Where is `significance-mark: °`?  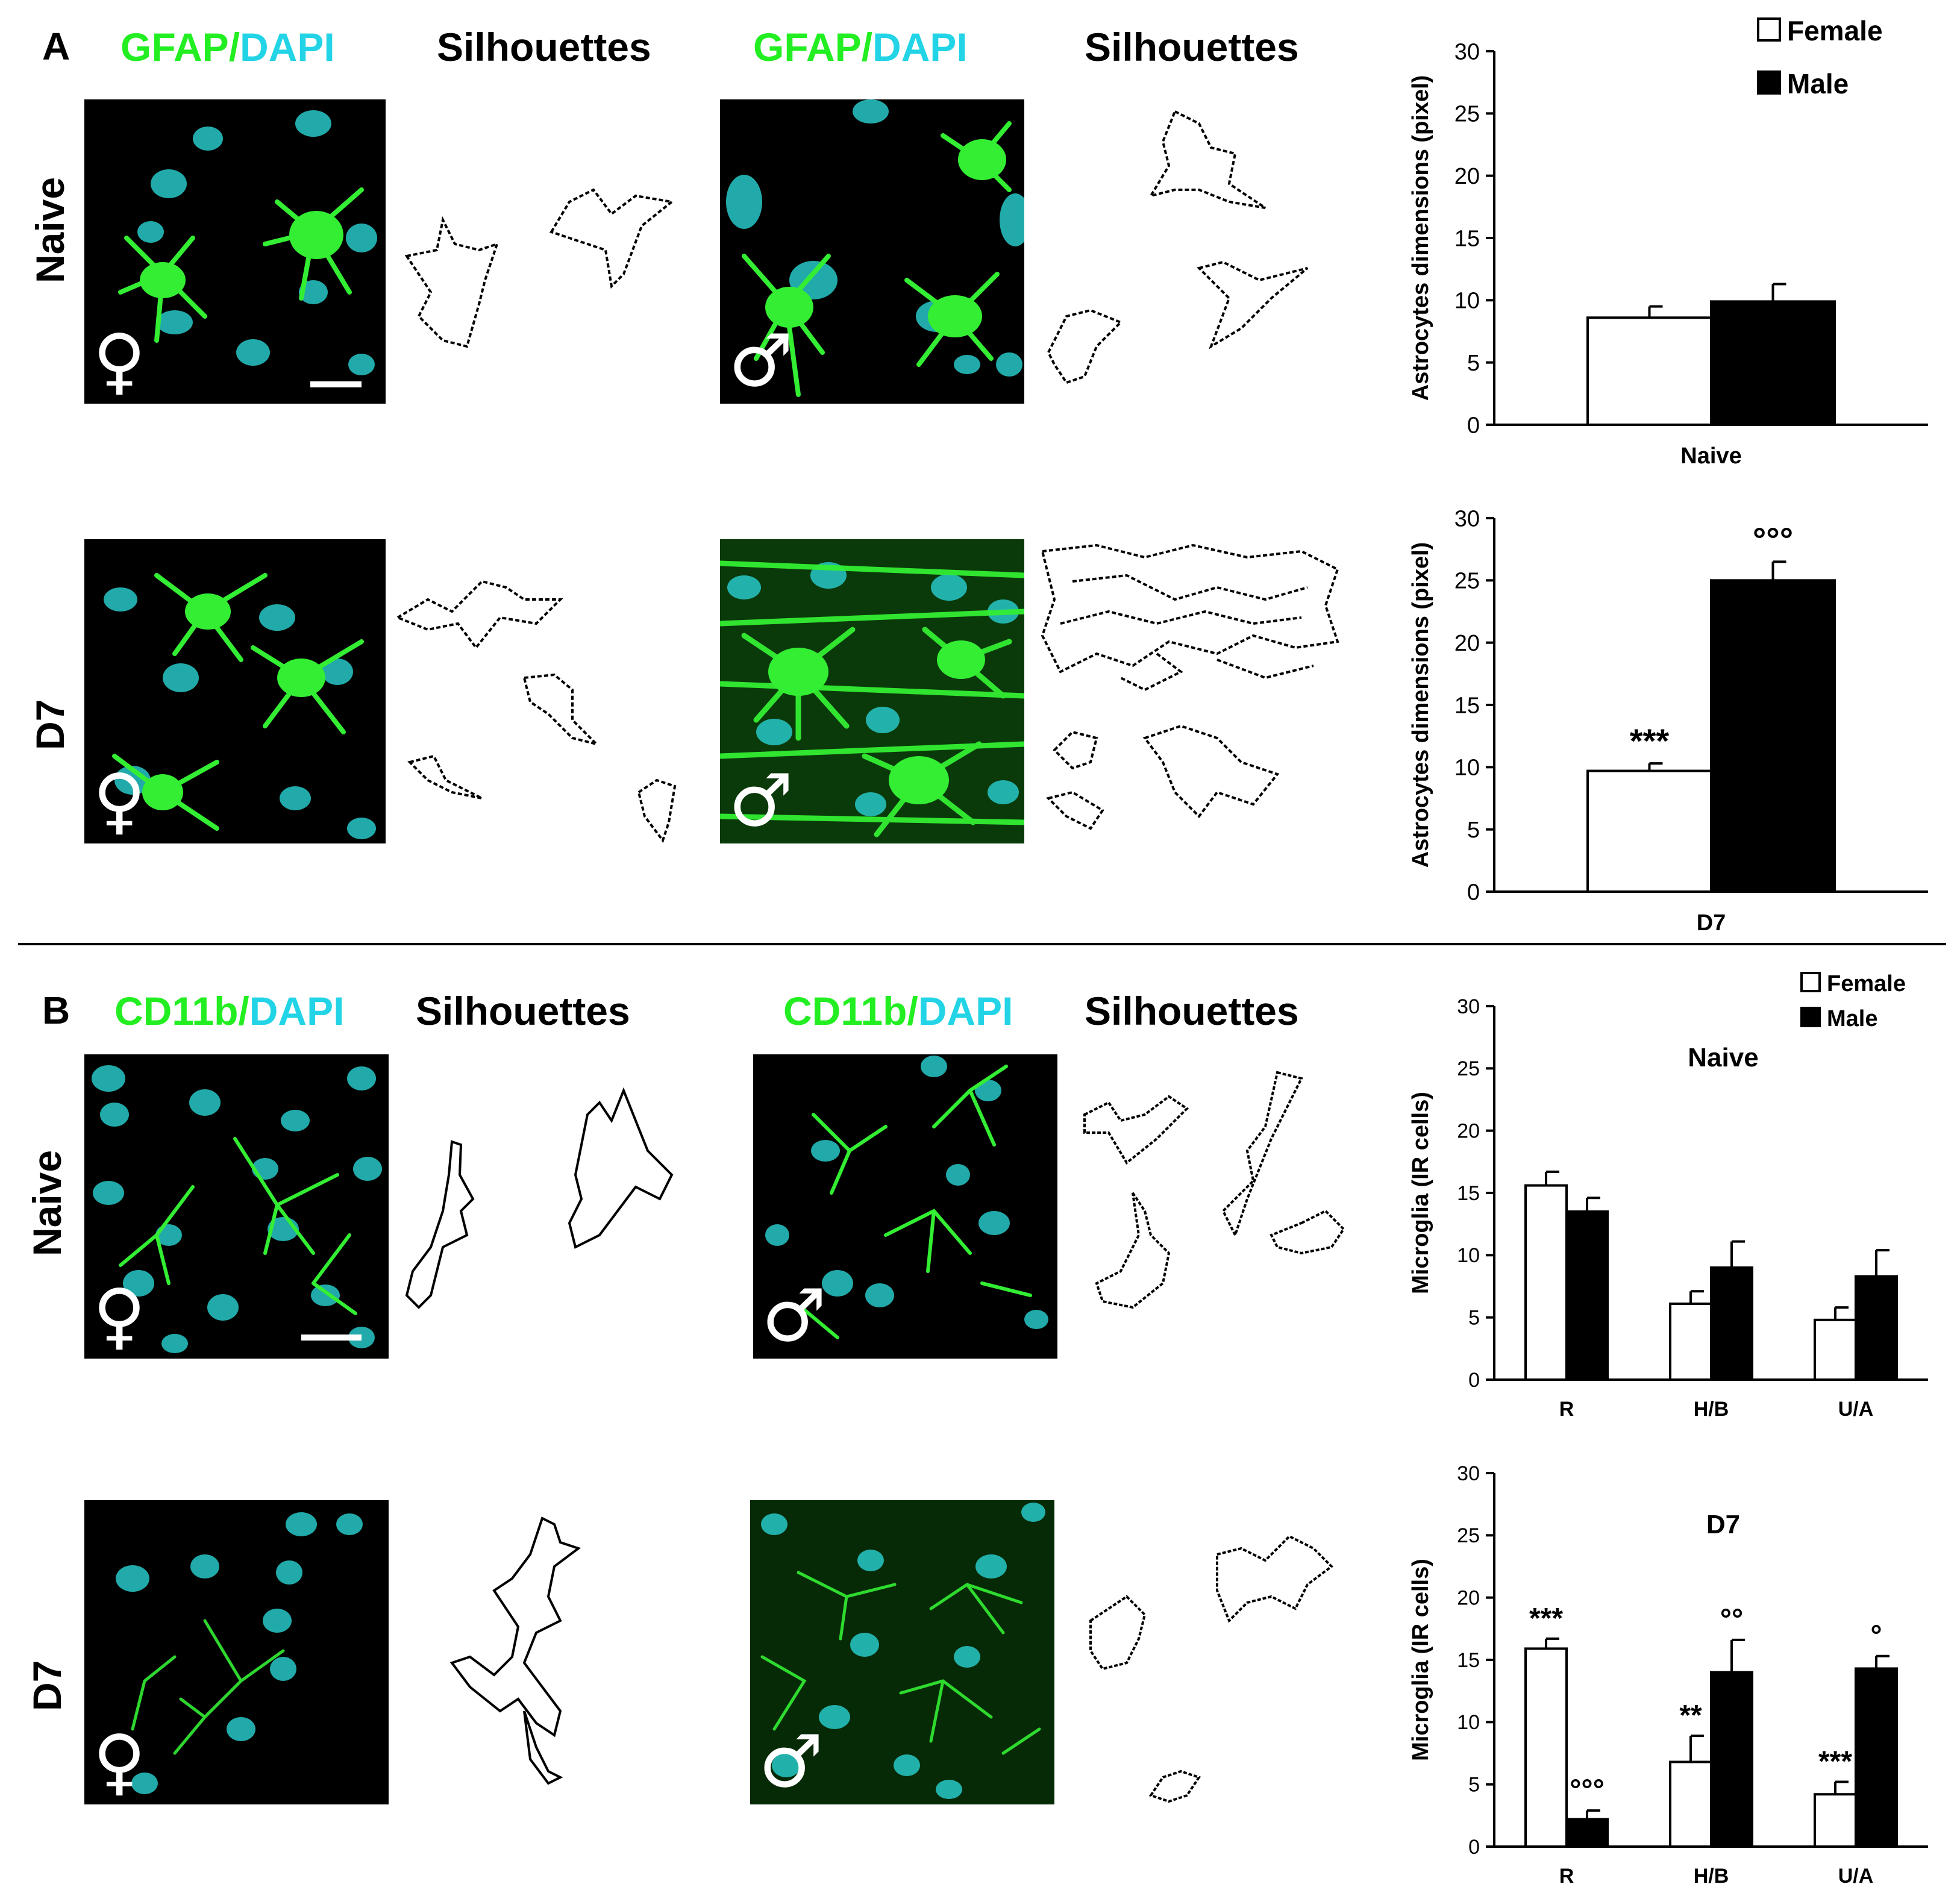
significance-mark: ° is located at coordinates (1876, 1636).